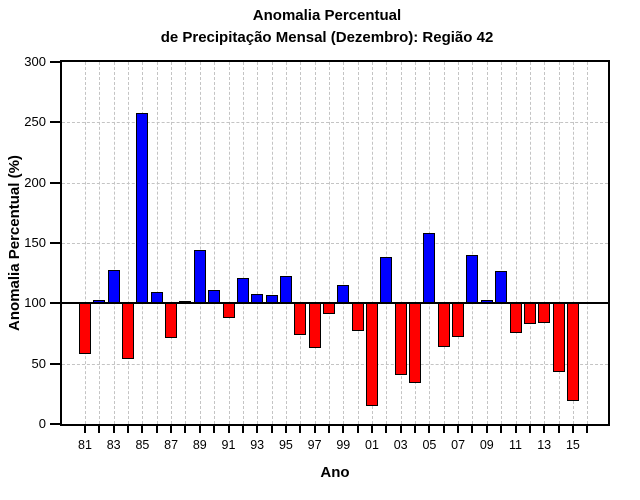 The width and height of the screenshot is (640, 500). What do you see at coordinates (142, 445) in the screenshot?
I see `x-axis-tick-label: 85` at bounding box center [142, 445].